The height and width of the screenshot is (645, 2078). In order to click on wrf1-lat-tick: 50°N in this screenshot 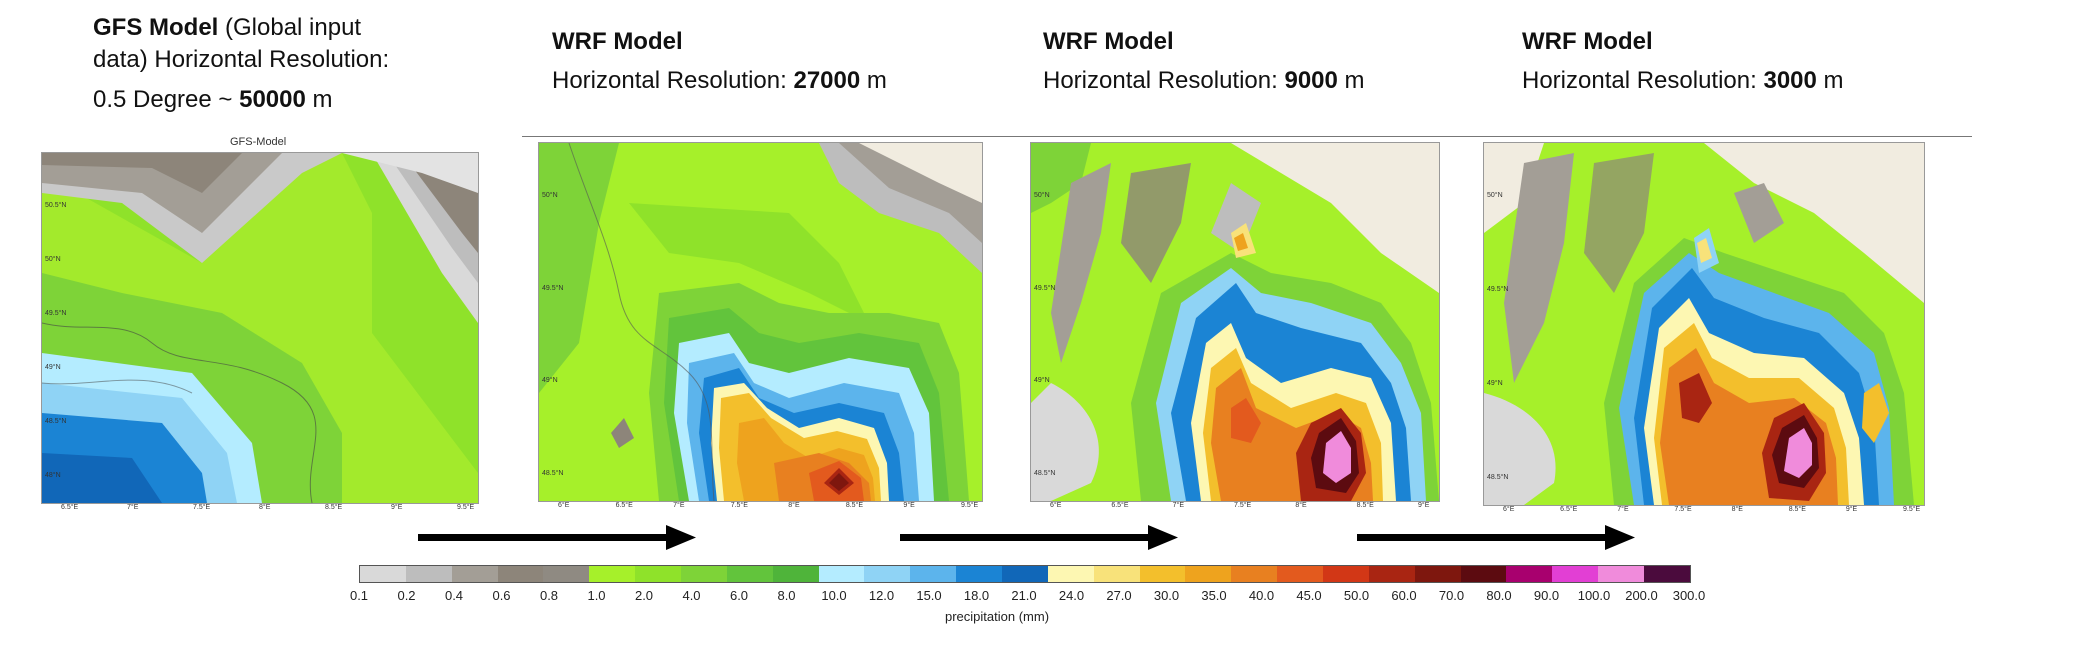, I will do `click(550, 195)`.